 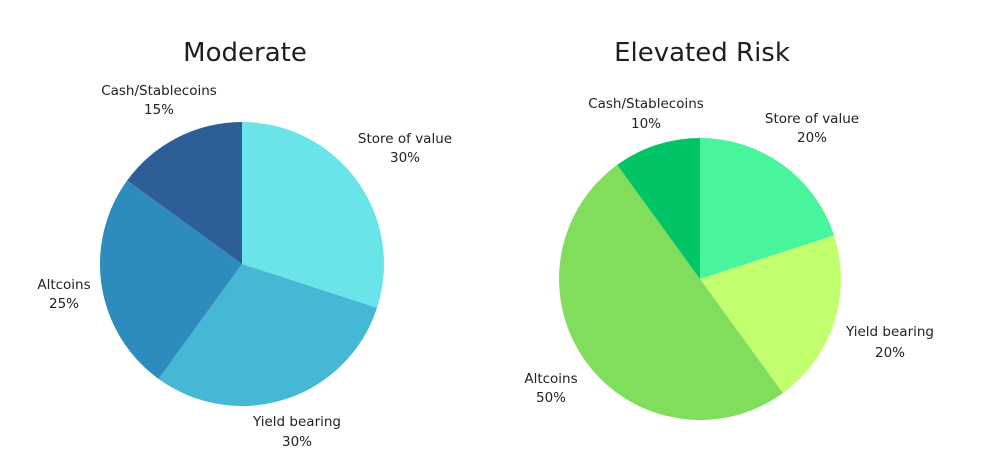 What do you see at coordinates (405, 148) in the screenshot?
I see `slice-label-store-of-value: Store of value 30%` at bounding box center [405, 148].